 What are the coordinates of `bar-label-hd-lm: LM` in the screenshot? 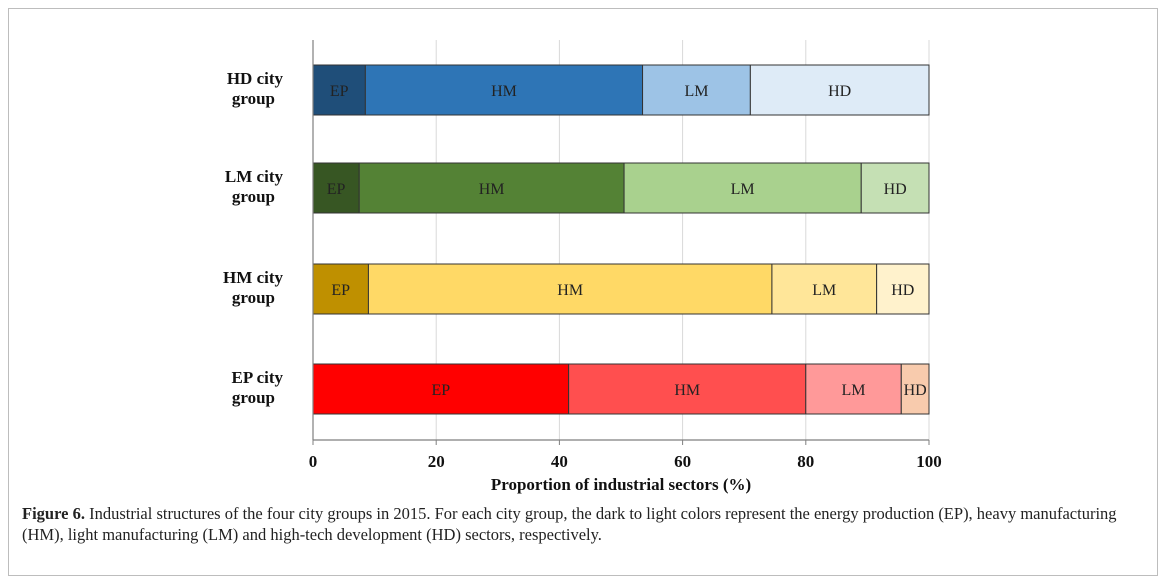 It's located at (696, 91).